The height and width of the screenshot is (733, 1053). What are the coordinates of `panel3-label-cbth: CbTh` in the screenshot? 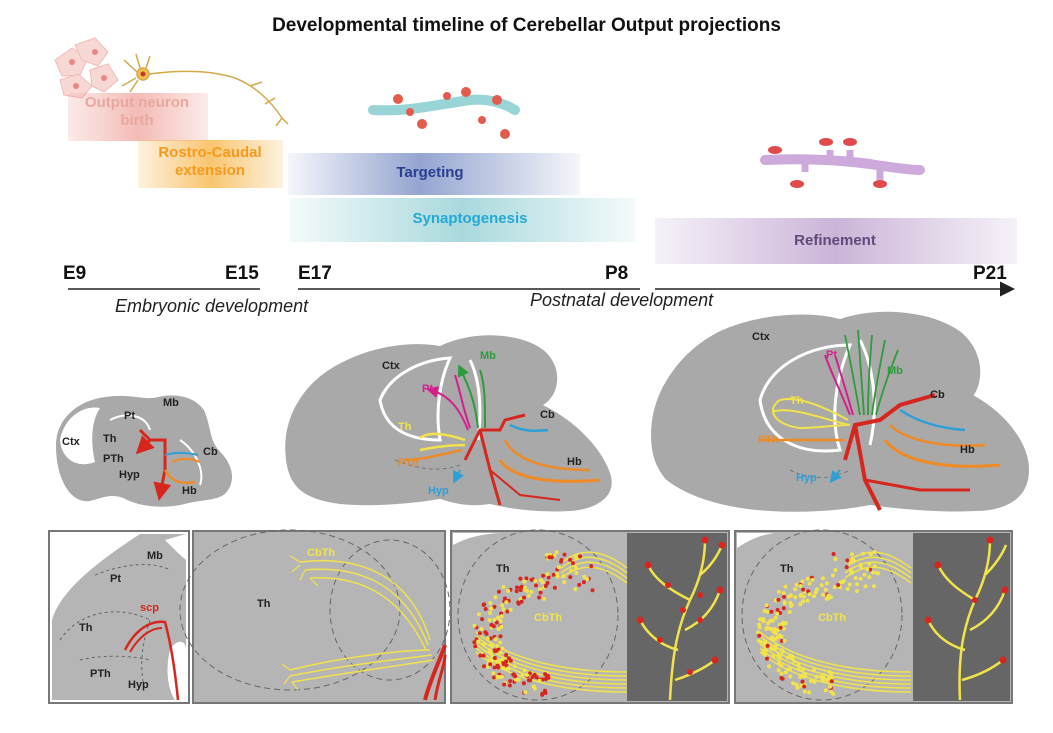 It's located at (548, 618).